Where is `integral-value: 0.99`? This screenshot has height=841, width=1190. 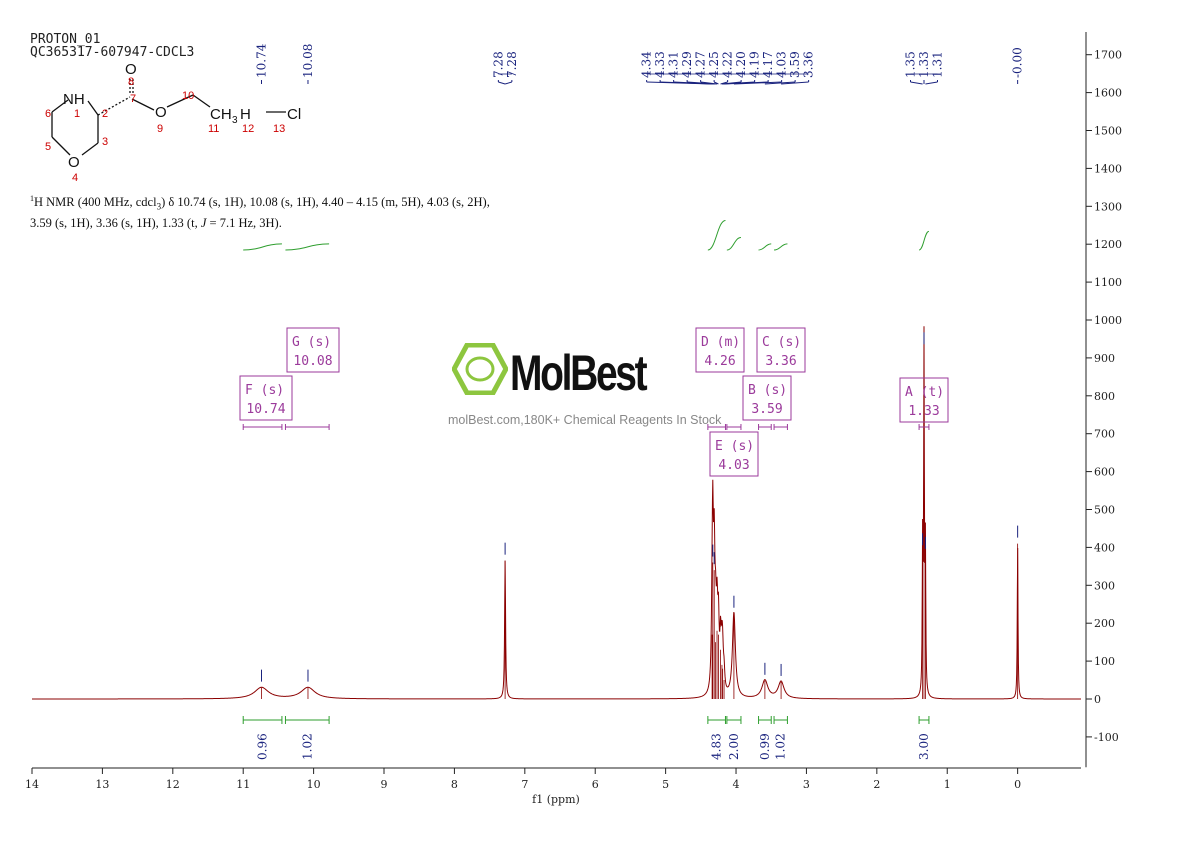 integral-value: 0.99 is located at coordinates (765, 746).